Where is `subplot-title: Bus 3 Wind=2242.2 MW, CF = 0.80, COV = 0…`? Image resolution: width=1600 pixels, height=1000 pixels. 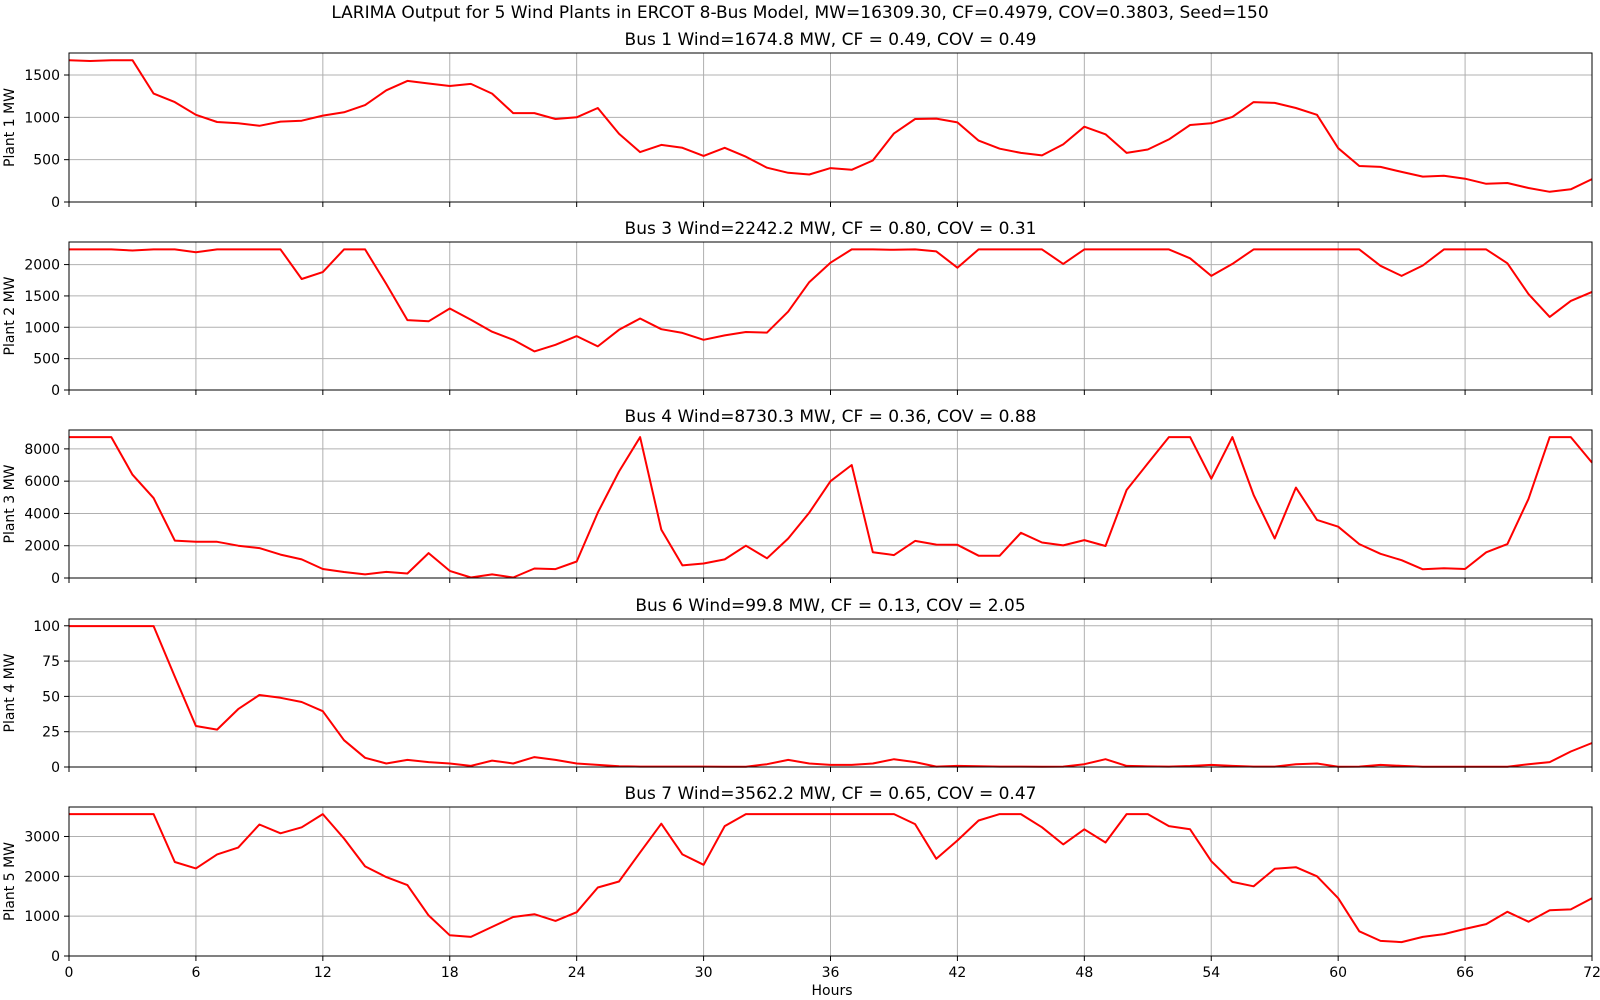
subplot-title: Bus 3 Wind=2242.2 MW, CF = 0.80, COV = 0… is located at coordinates (831, 229).